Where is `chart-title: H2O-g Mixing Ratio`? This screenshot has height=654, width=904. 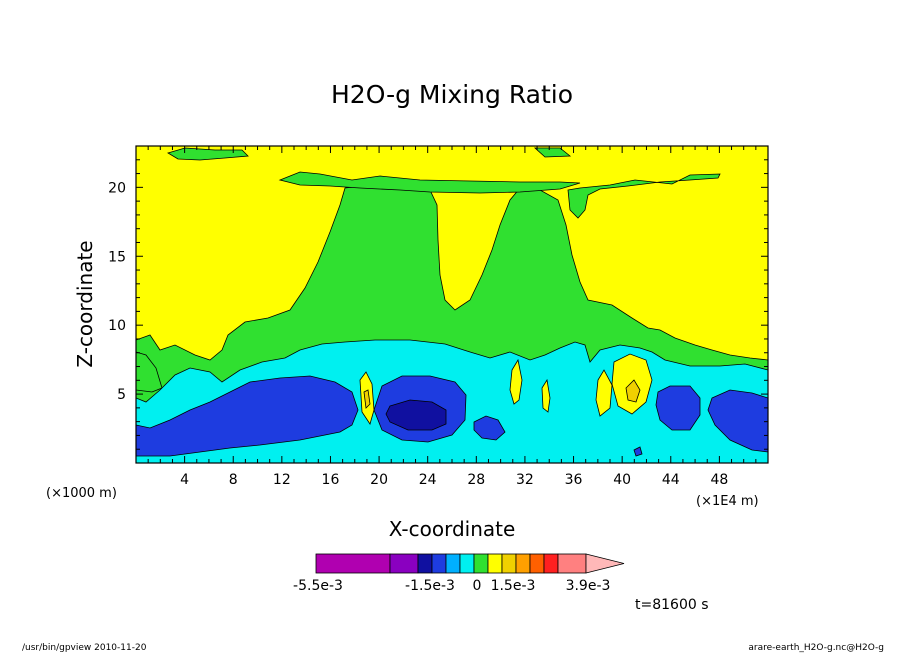 chart-title: H2O-g Mixing Ratio is located at coordinates (452, 94).